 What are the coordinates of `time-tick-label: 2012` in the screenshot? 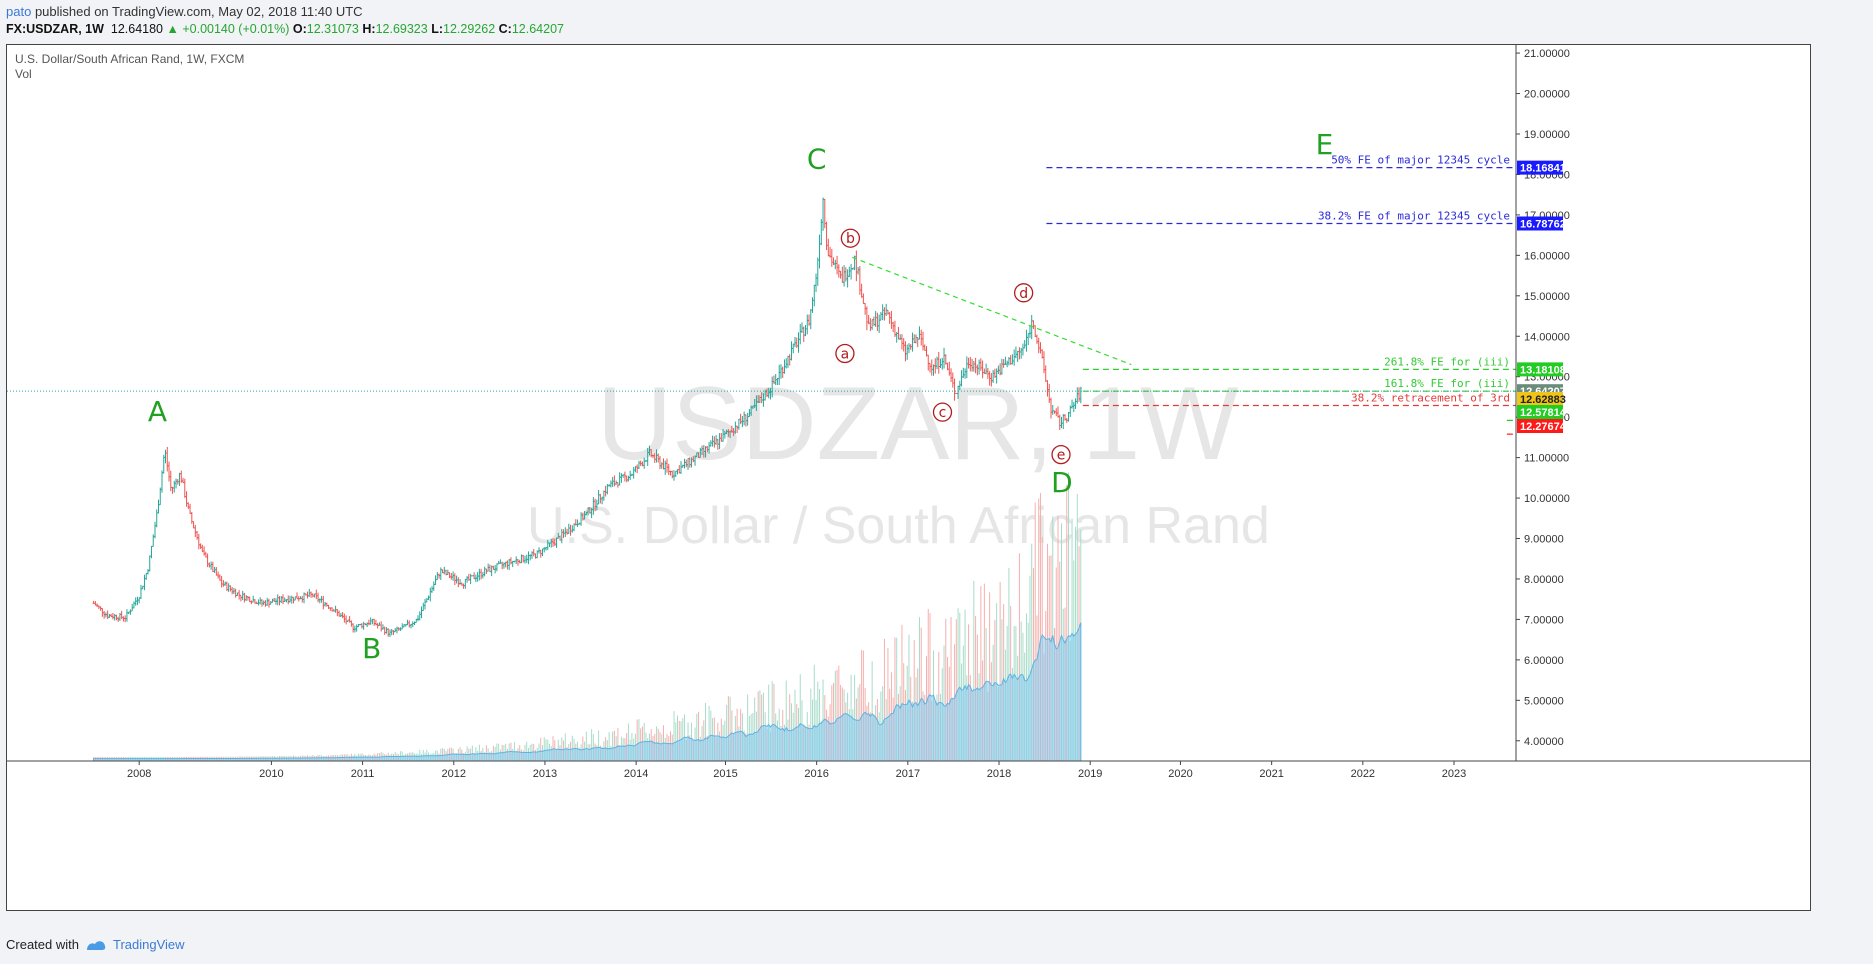 It's located at (454, 774).